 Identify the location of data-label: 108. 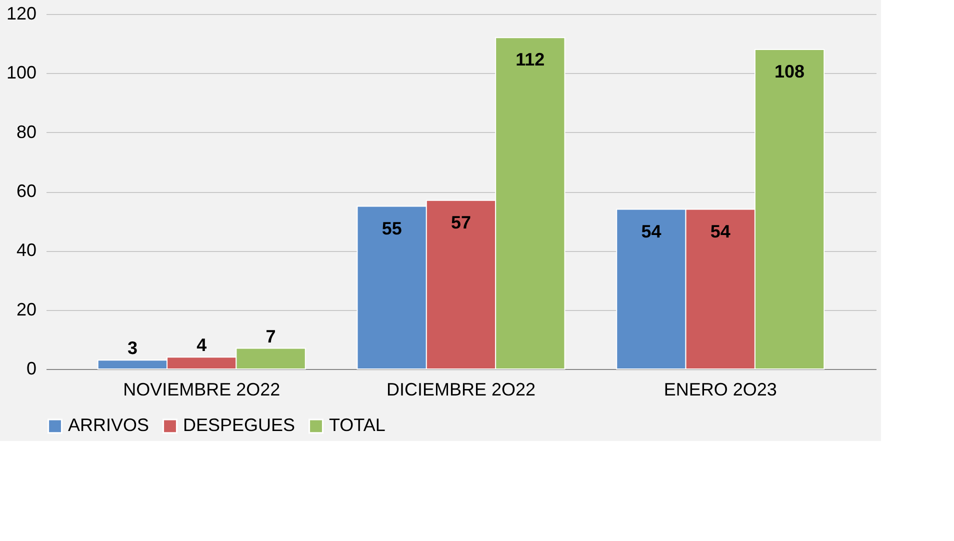
(789, 72).